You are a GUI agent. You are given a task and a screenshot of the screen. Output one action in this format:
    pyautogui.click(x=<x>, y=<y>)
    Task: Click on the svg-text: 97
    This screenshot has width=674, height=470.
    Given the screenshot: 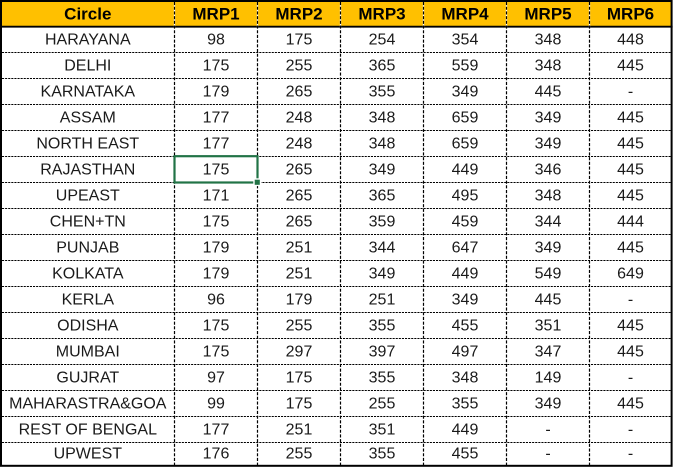 What is the action you would take?
    pyautogui.click(x=216, y=377)
    